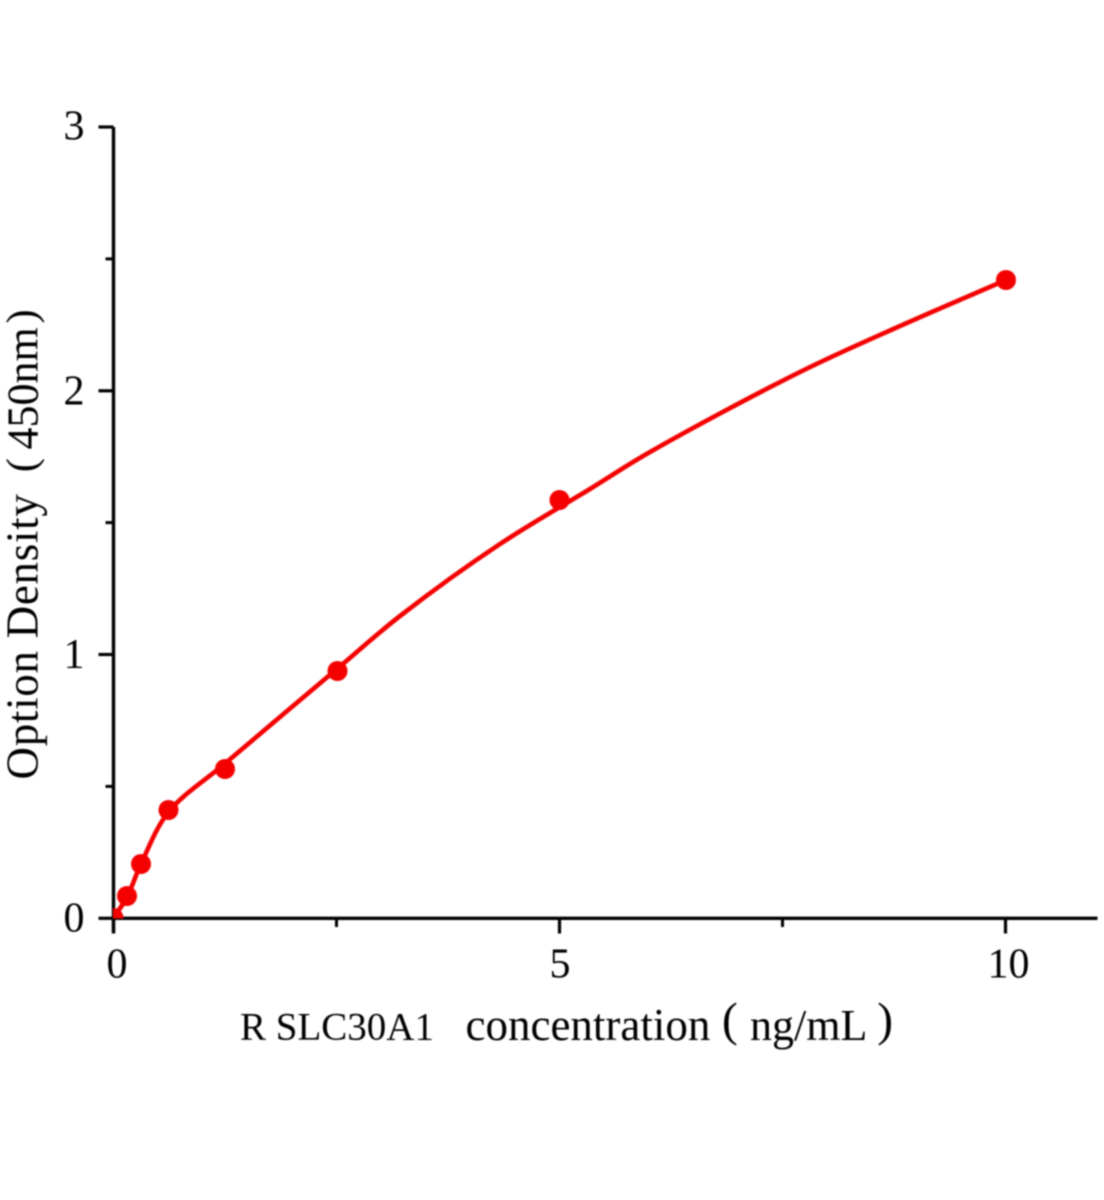 This screenshot has width=1104, height=1200. I want to click on svg-text: Option Density, so click(24, 636).